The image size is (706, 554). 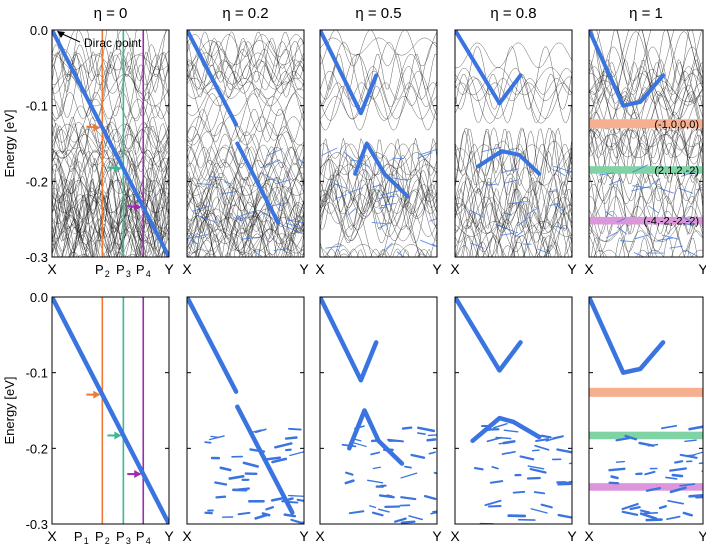 I want to click on gap-label: (-1,0,0,0), so click(x=676, y=125).